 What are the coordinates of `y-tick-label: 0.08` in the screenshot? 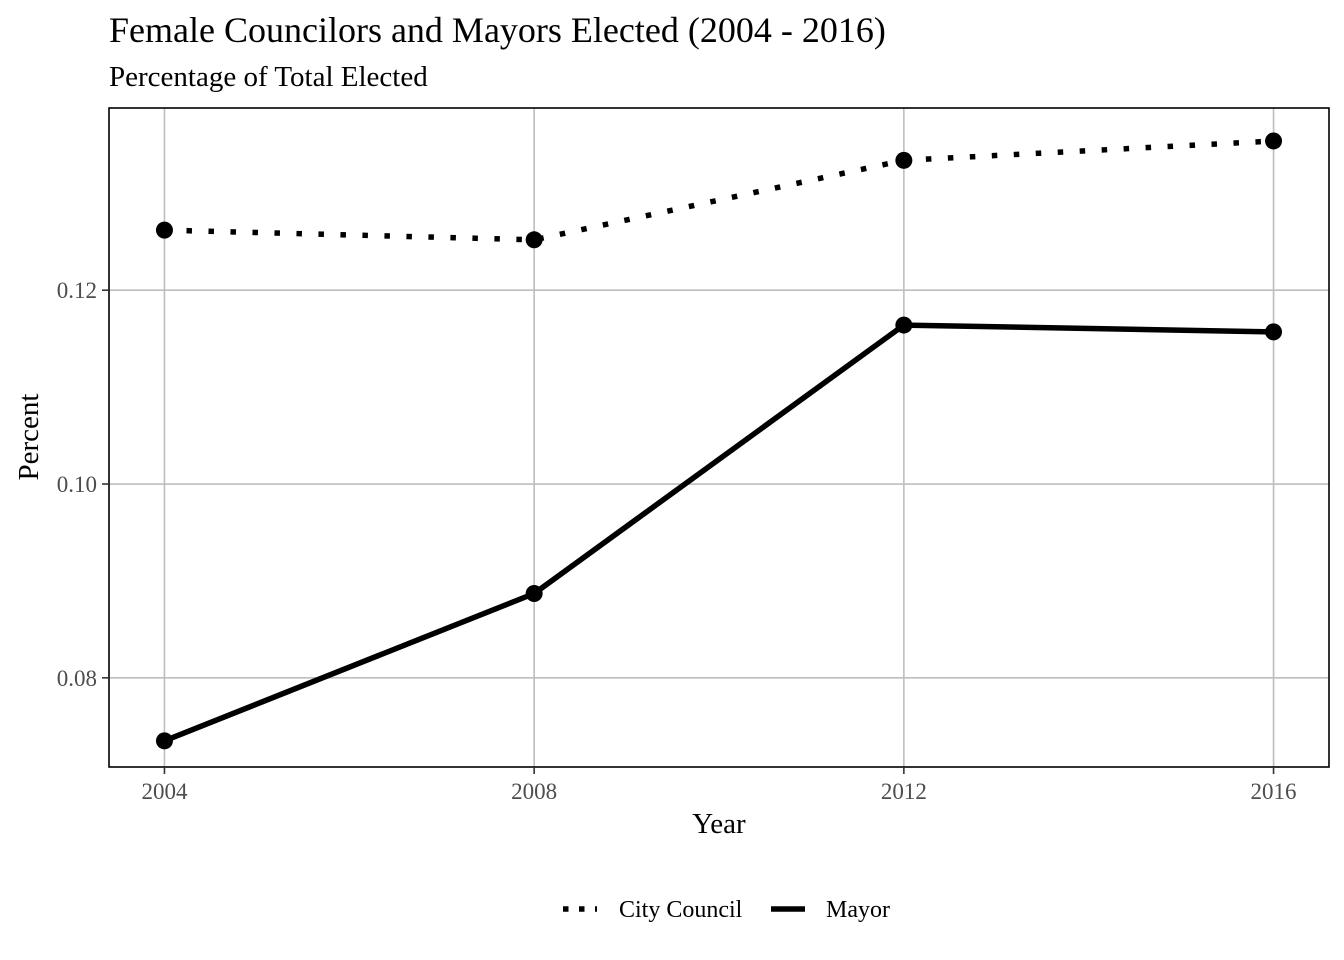 It's located at (77, 678).